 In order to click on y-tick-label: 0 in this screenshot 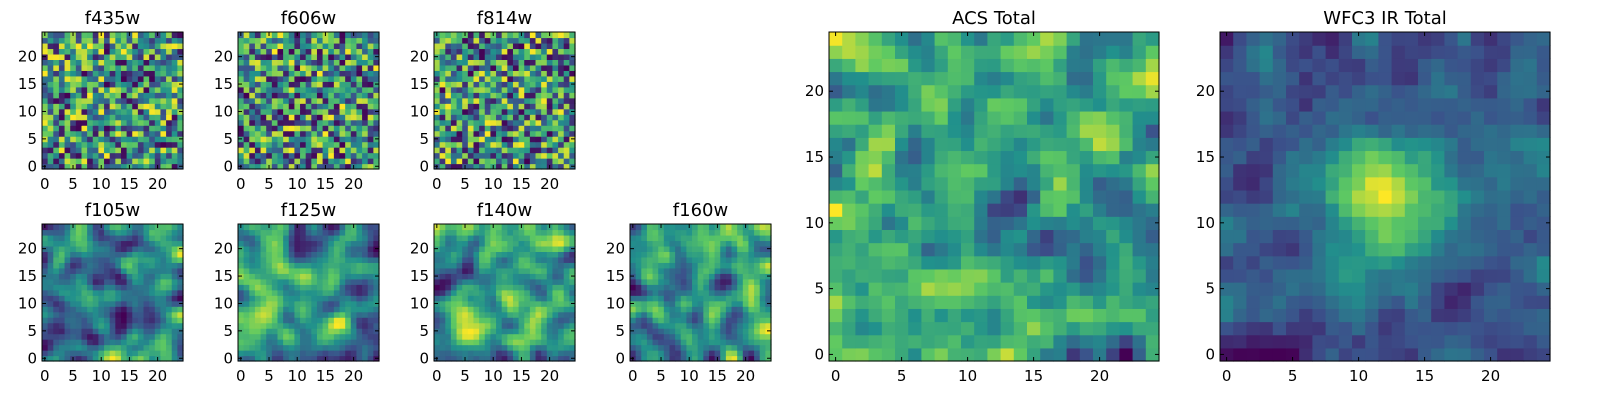, I will do `click(228, 358)`.